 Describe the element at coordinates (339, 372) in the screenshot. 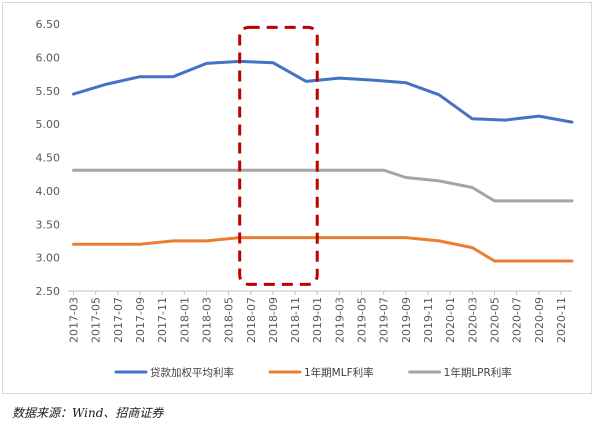

I see `legend-label: 1年期MLF利率` at that location.